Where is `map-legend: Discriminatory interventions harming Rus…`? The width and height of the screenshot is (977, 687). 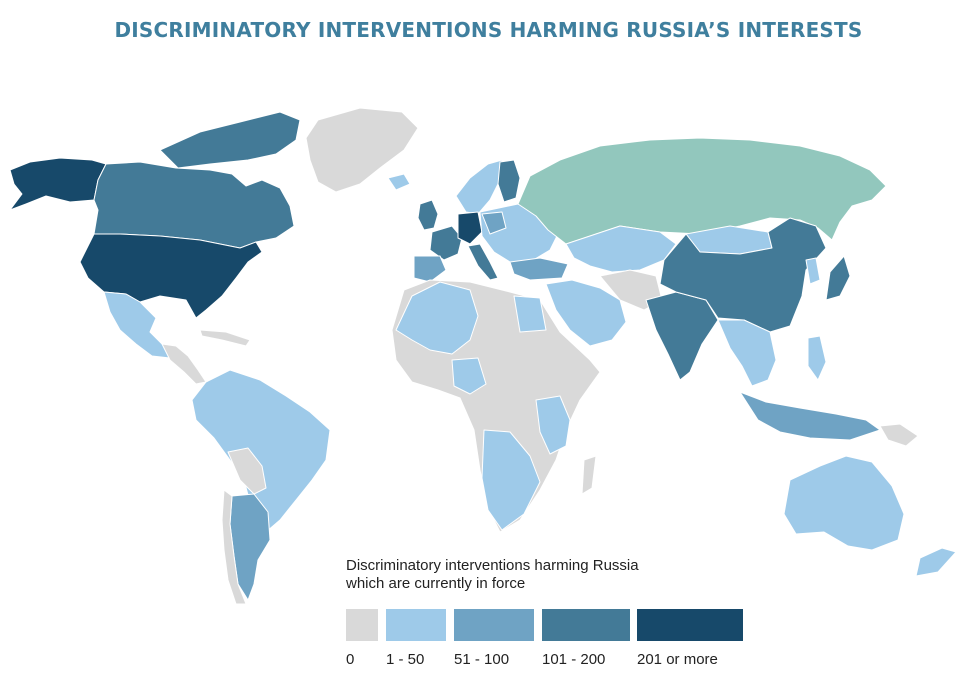
map-legend: Discriminatory interventions harming Rus… is located at coordinates (556, 612).